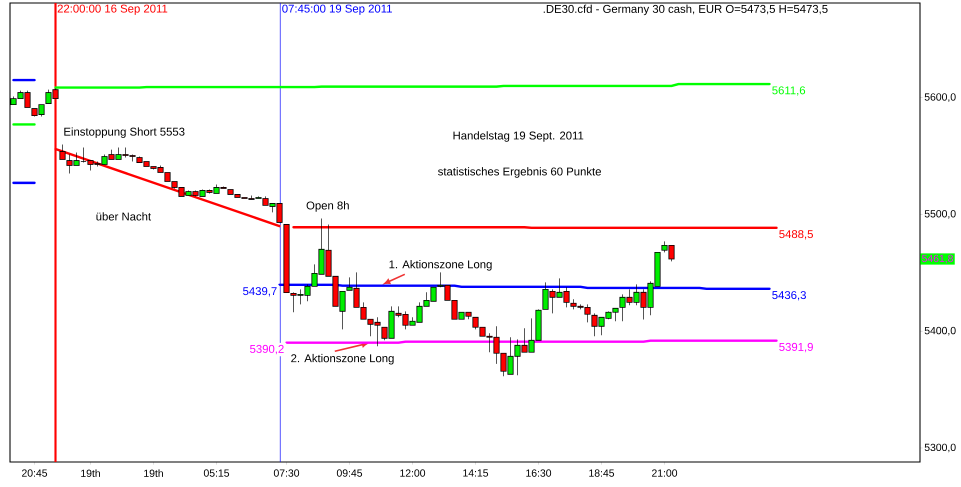 This screenshot has height=487, width=961. What do you see at coordinates (539, 473) in the screenshot?
I see `x-tick-label: 16:30` at bounding box center [539, 473].